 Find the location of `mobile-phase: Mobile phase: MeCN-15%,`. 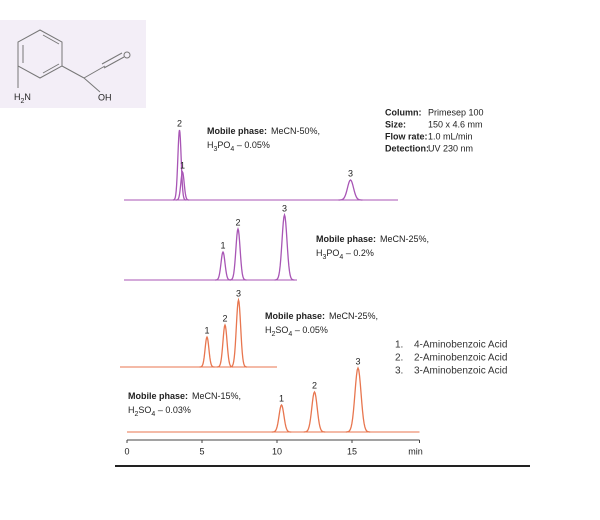

mobile-phase: Mobile phase: MeCN-15%, is located at coordinates (184, 396).